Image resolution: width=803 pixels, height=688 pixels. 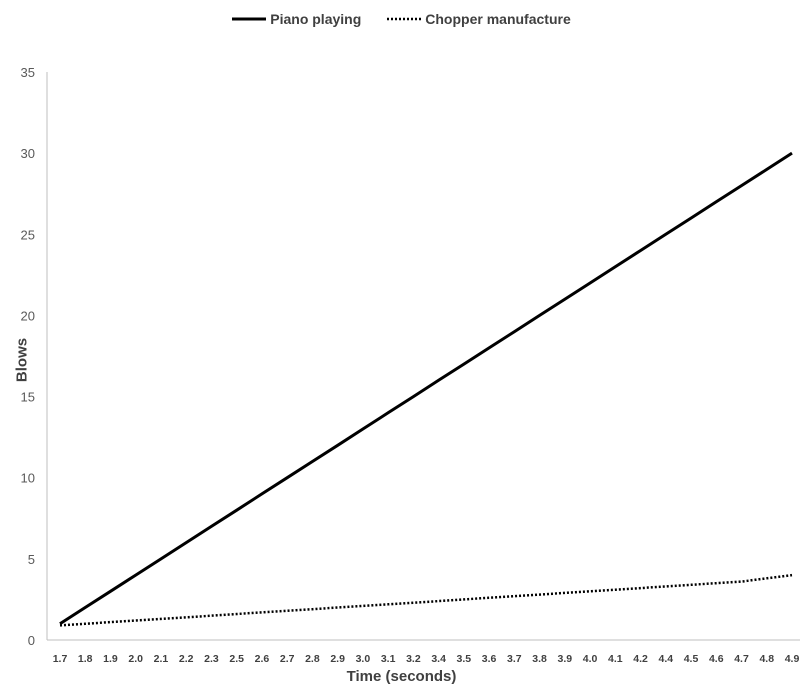 What do you see at coordinates (28, 478) in the screenshot?
I see `y-tick-label: 10` at bounding box center [28, 478].